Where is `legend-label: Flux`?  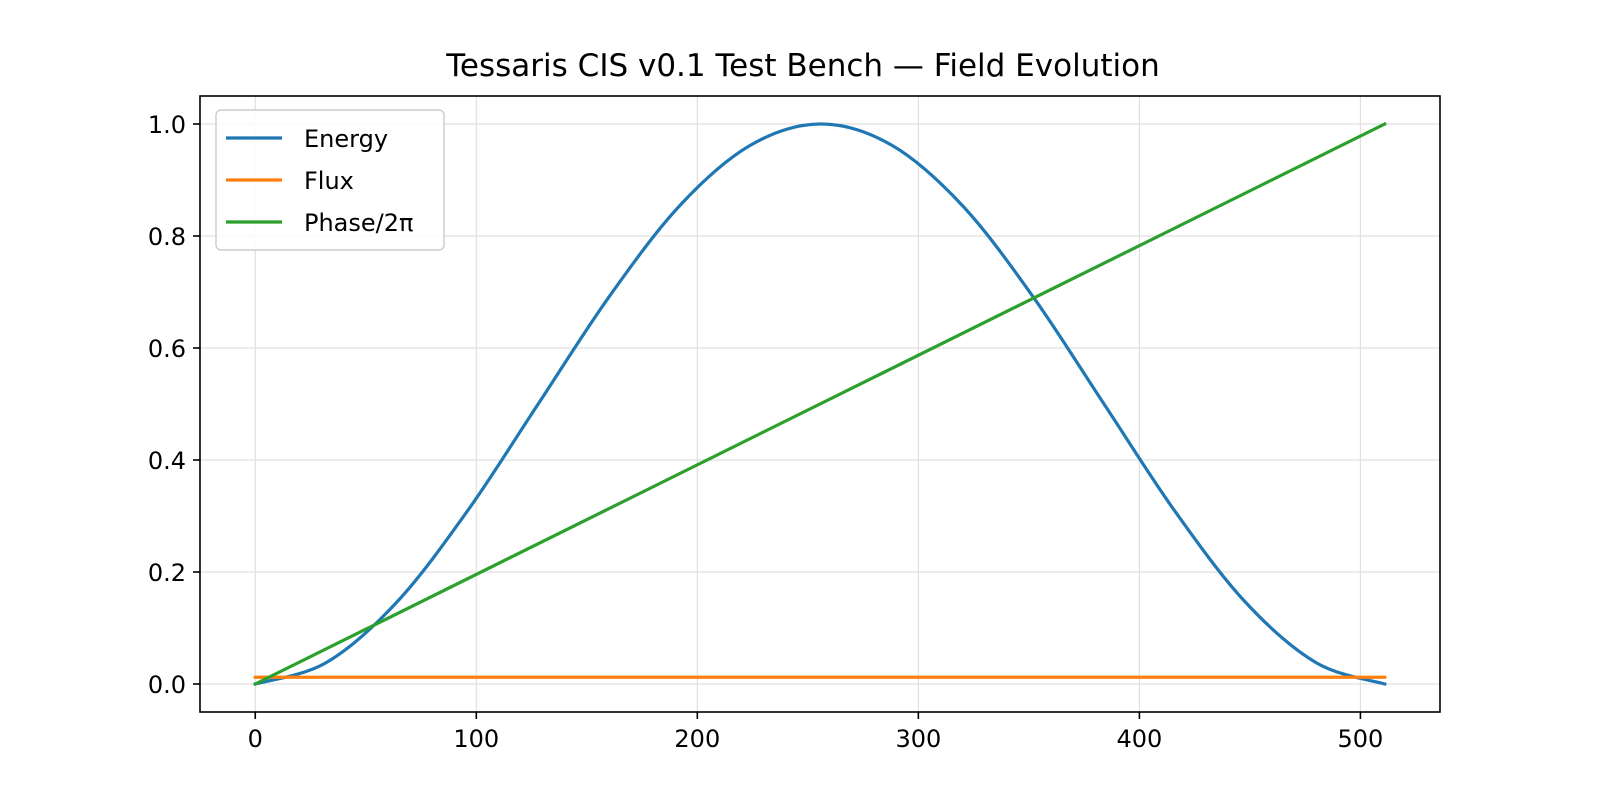
legend-label: Flux is located at coordinates (329, 181).